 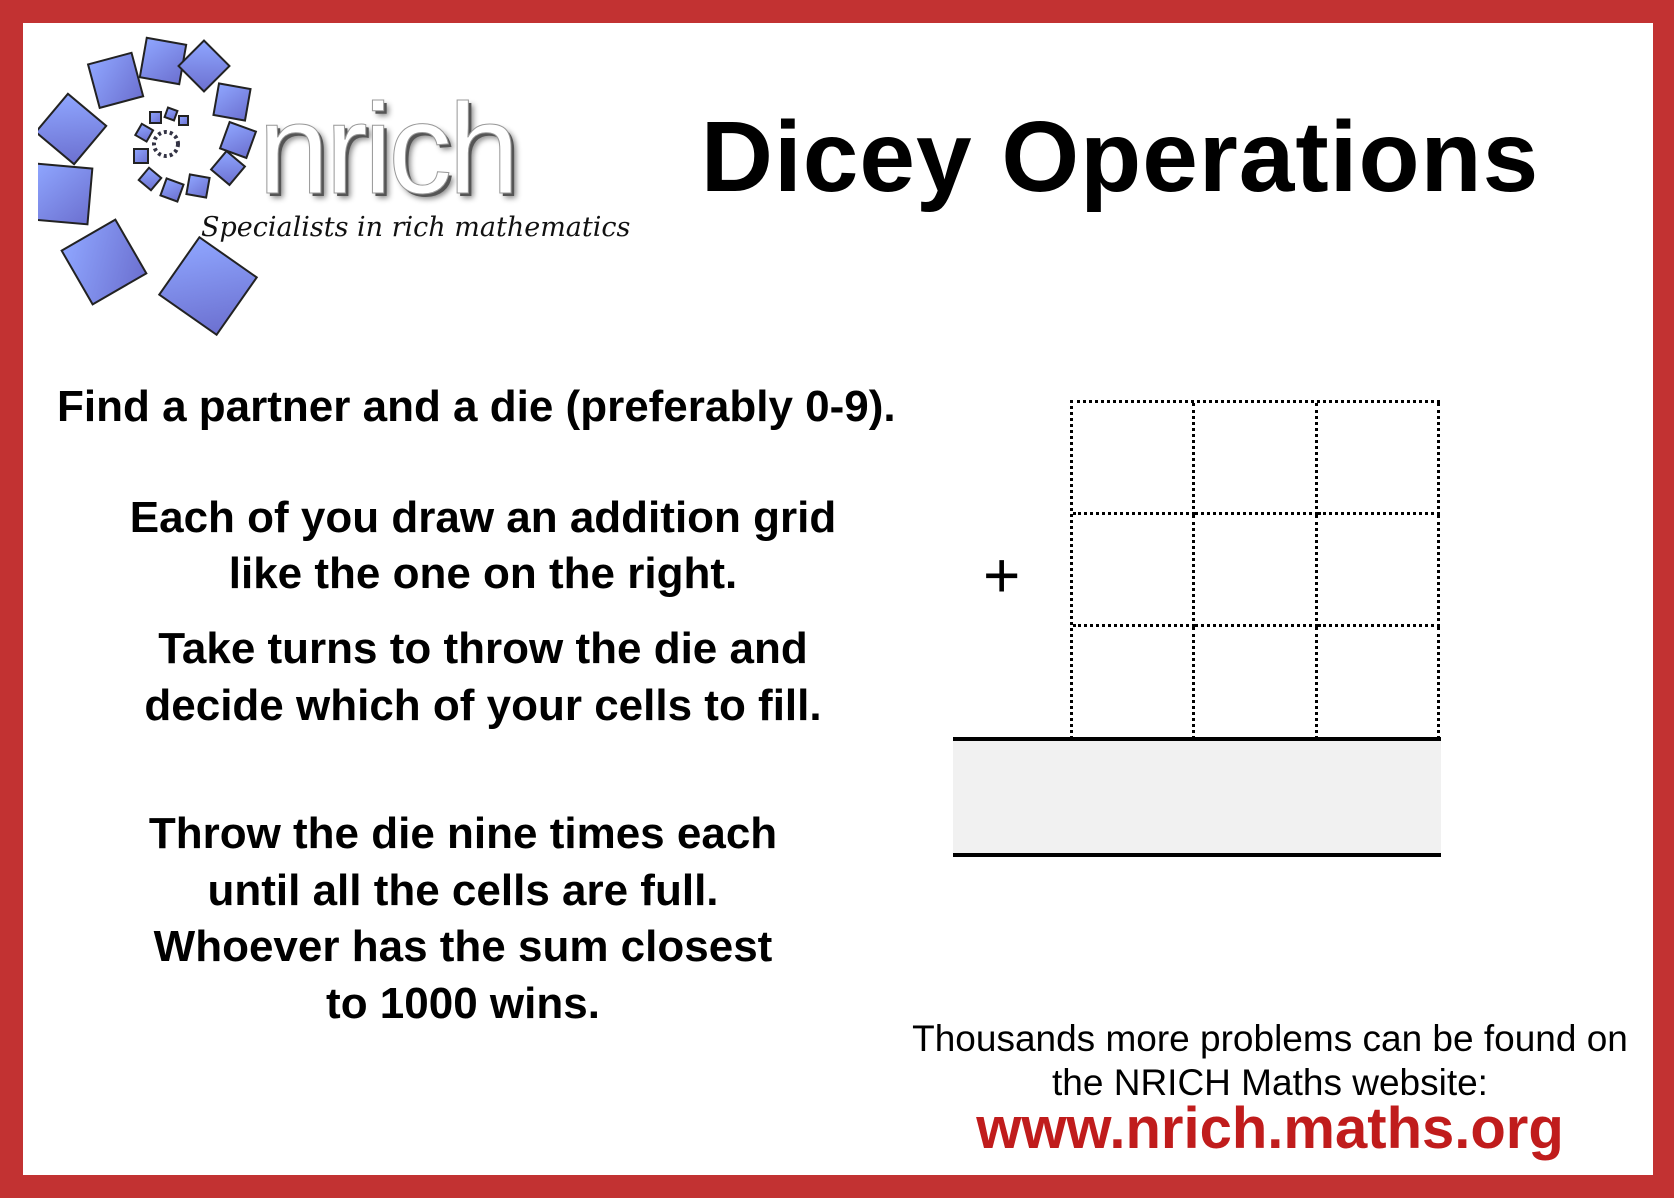 I want to click on nrich-logo: nrich Specialists in rich mathematics, so click(x=330, y=196).